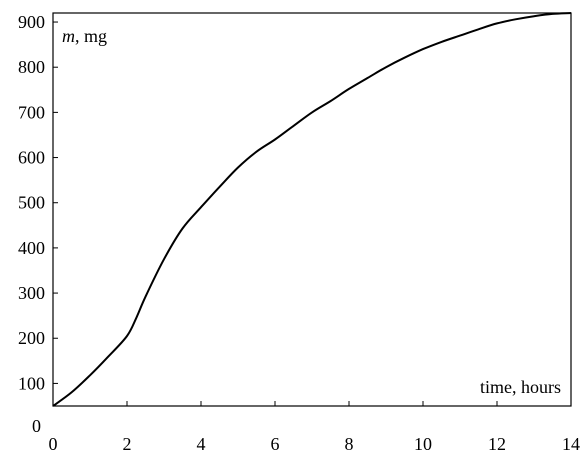 This screenshot has height=456, width=581. I want to click on y-axis-title: m, mg, so click(84, 36).